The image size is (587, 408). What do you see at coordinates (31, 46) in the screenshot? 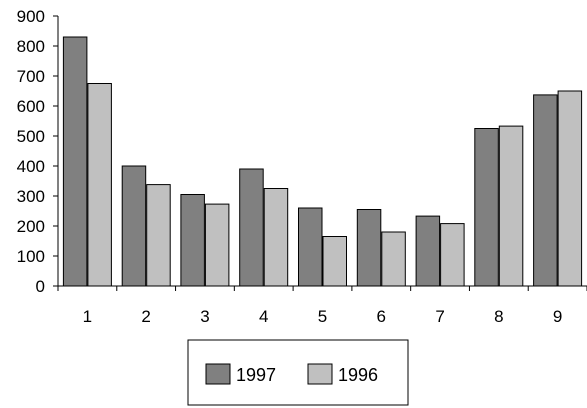
I see `y-tick-label: 800` at bounding box center [31, 46].